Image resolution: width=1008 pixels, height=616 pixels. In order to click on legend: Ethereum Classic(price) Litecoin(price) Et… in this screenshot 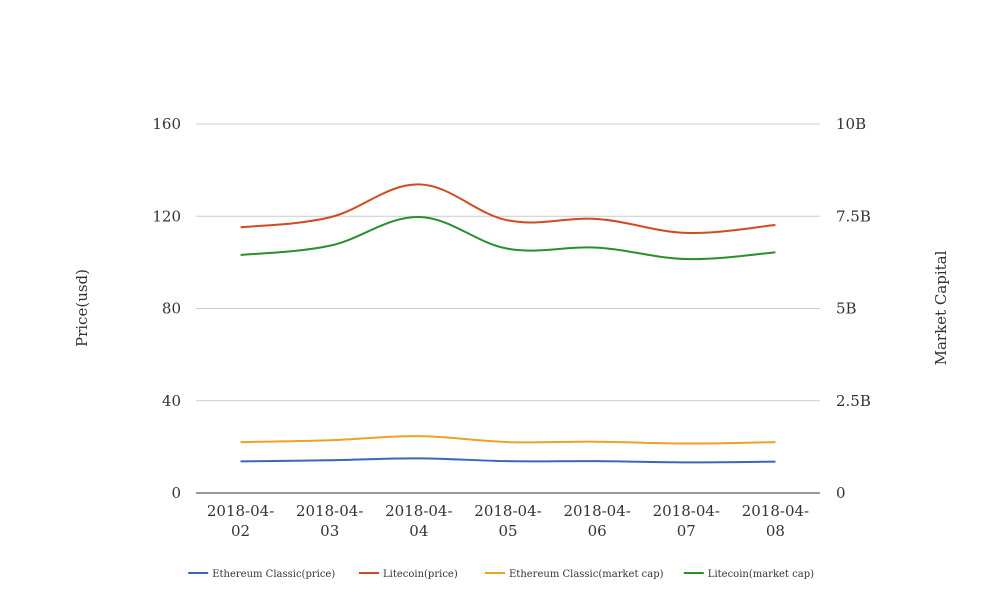, I will do `click(501, 574)`.